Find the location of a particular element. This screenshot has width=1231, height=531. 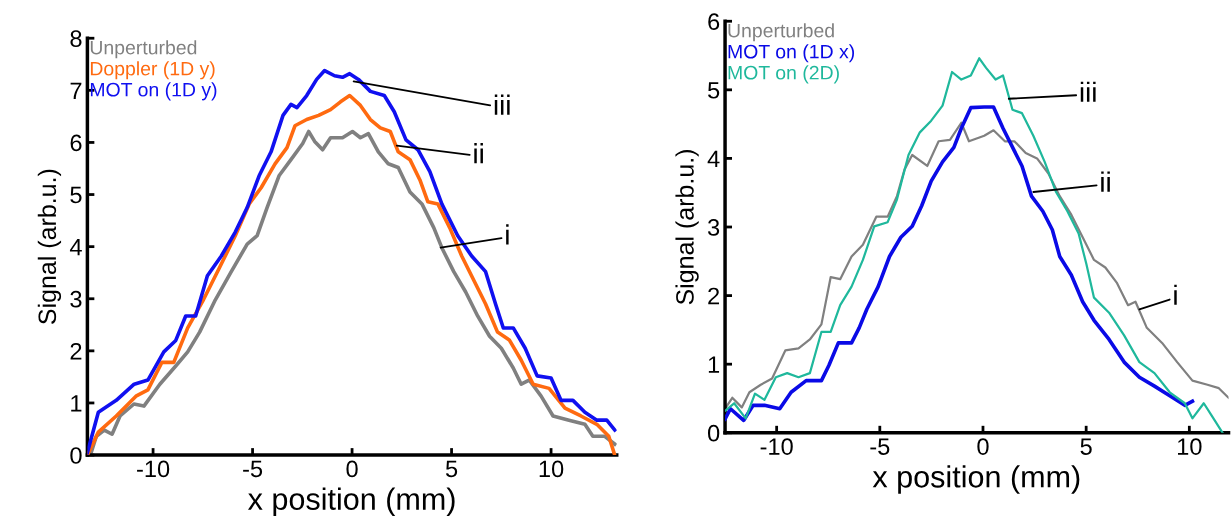

y-tick-label: 8 is located at coordinates (76, 39).